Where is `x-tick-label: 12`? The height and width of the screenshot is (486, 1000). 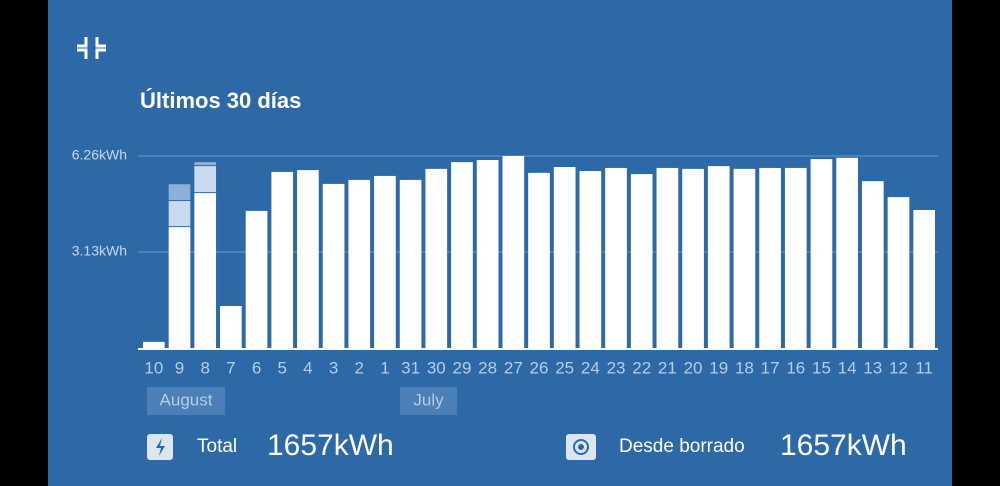
x-tick-label: 12 is located at coordinates (898, 367).